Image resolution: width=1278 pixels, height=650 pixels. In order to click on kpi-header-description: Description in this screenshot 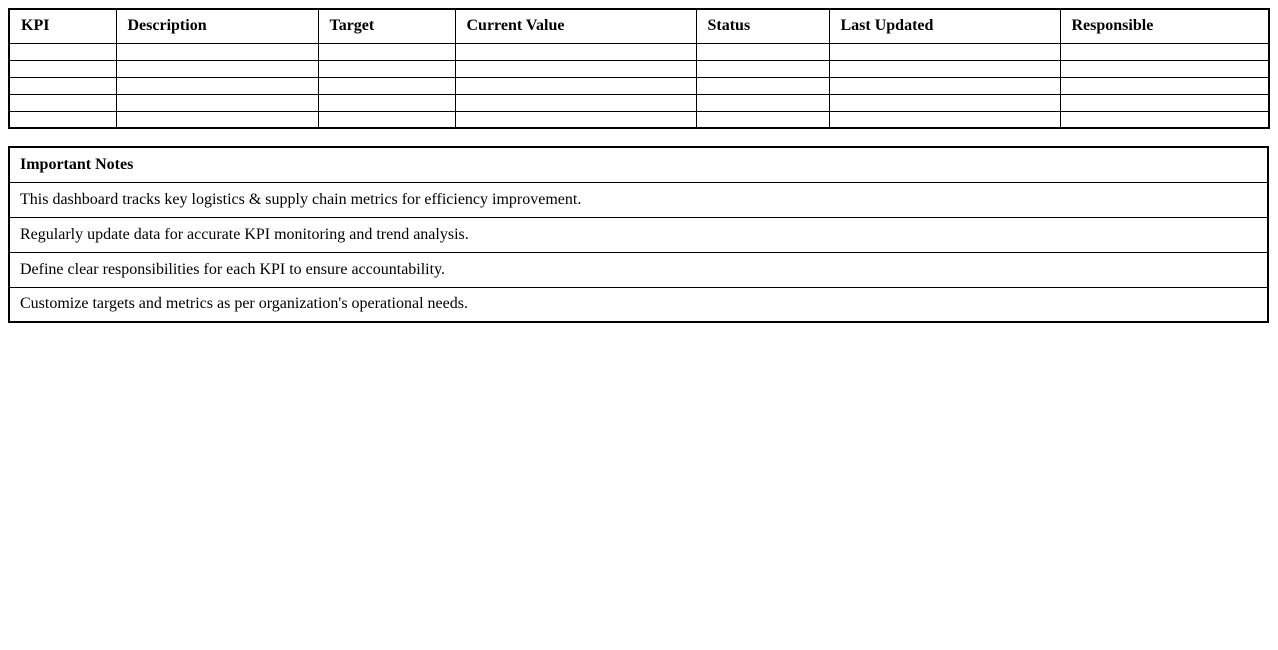, I will do `click(217, 26)`.